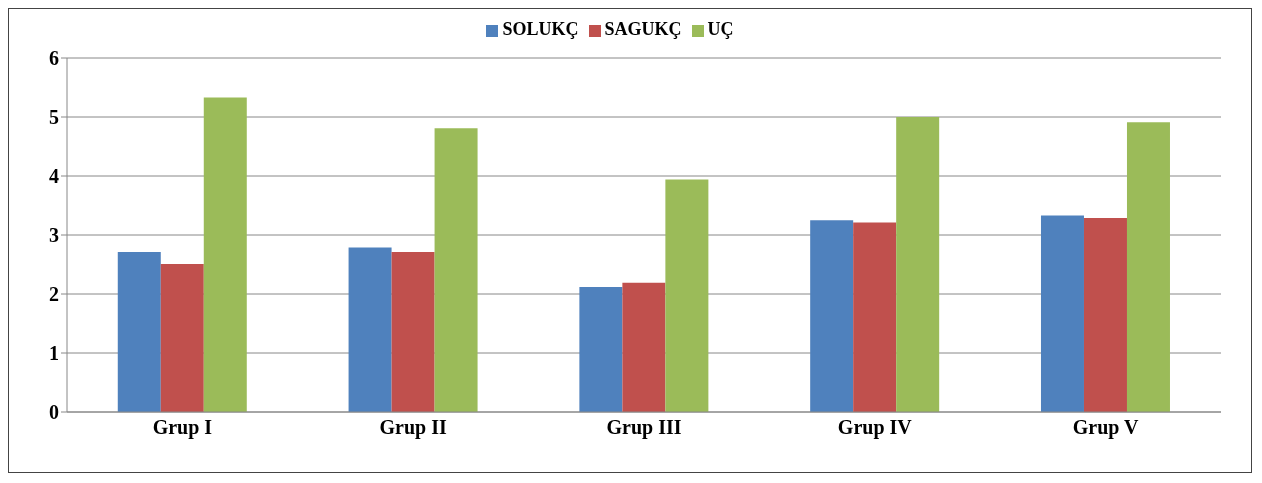 The image size is (1262, 483). Describe the element at coordinates (54, 58) in the screenshot. I see `y-tick-label: 6` at that location.